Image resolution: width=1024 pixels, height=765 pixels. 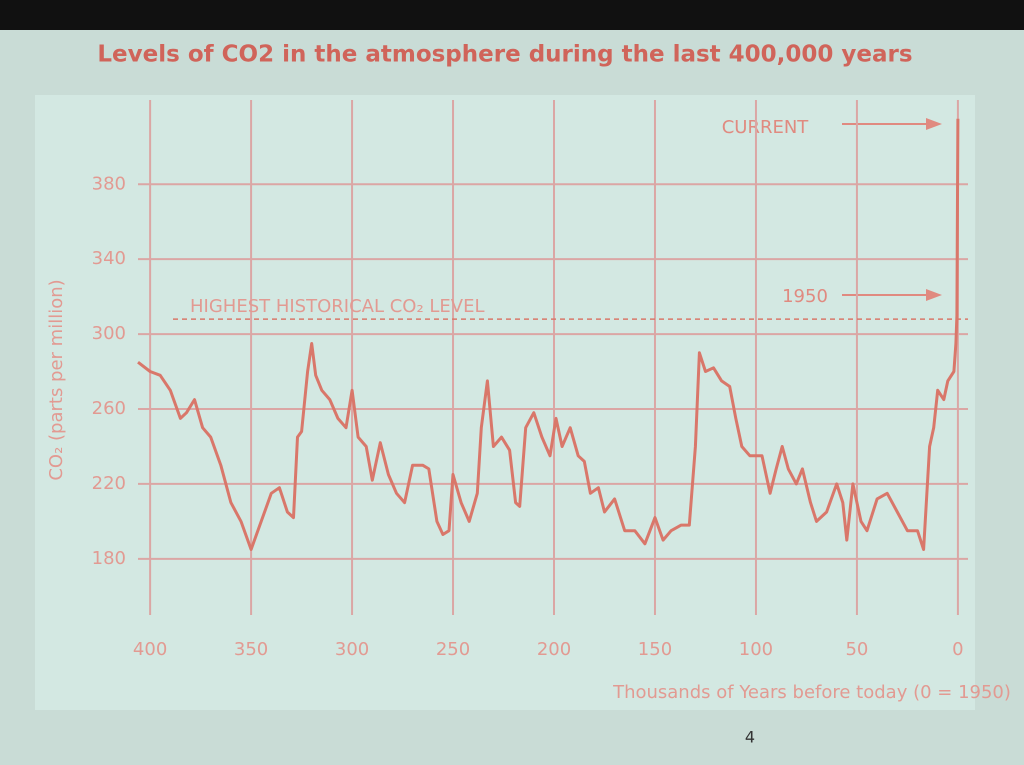 What do you see at coordinates (957, 649) in the screenshot?
I see `x-tick-label: 0` at bounding box center [957, 649].